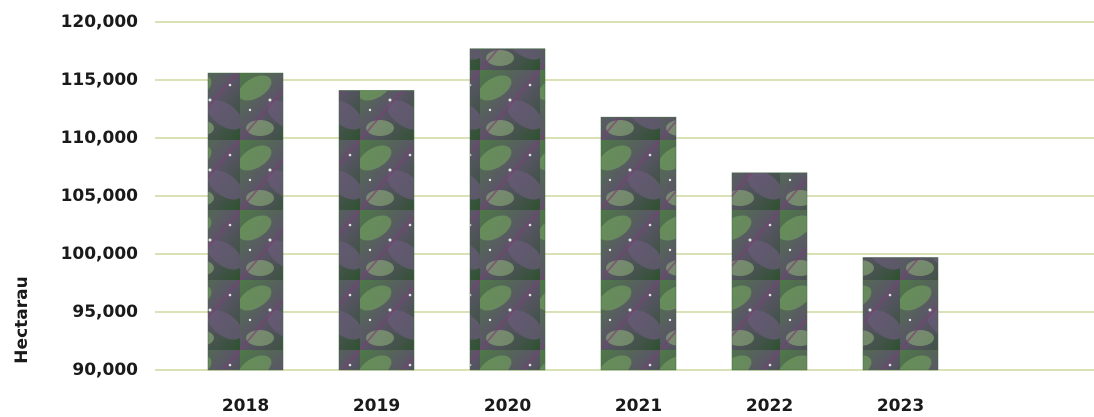  Describe the element at coordinates (376, 406) in the screenshot. I see `x-tick-label: 2019` at that location.